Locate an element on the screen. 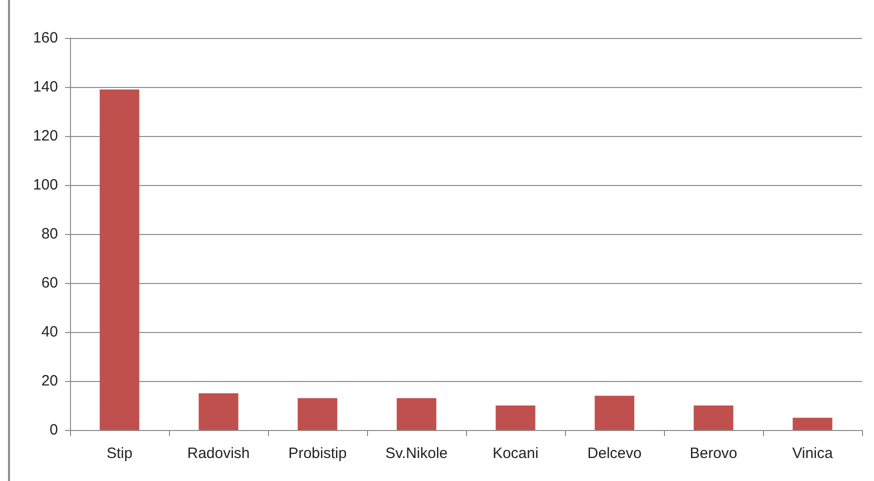 The width and height of the screenshot is (874, 481). y-tick-label: 20 is located at coordinates (49, 381).